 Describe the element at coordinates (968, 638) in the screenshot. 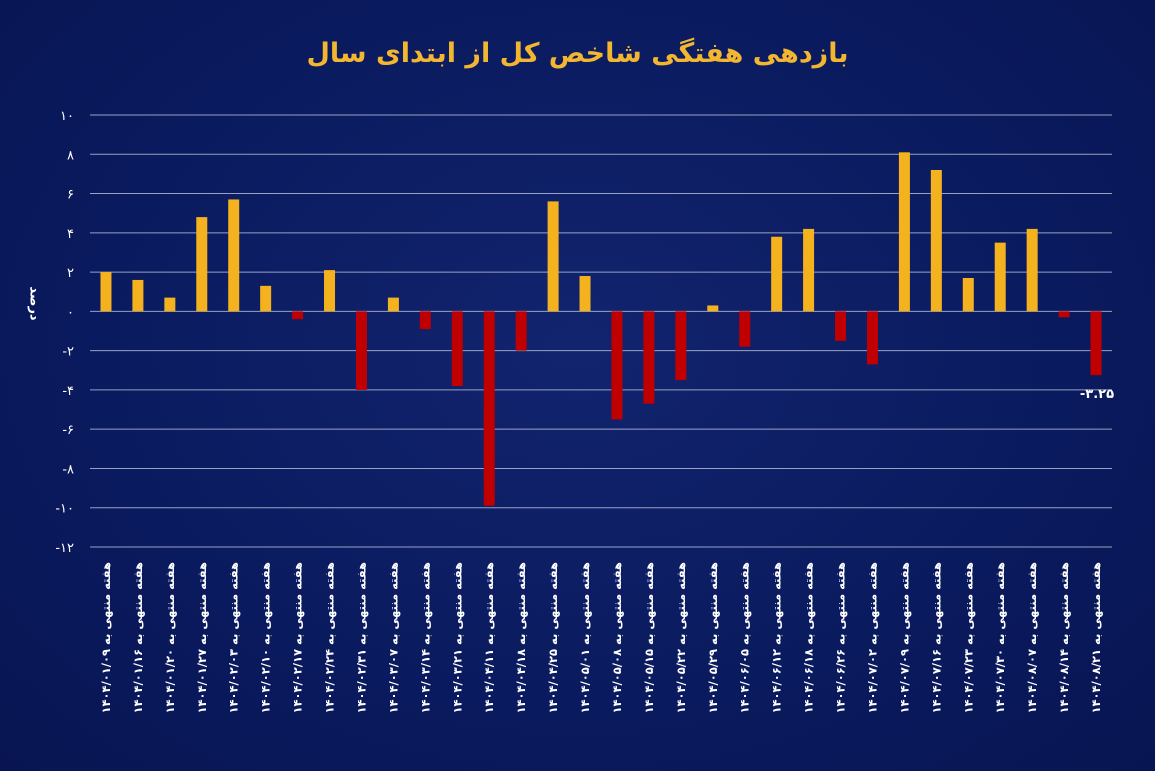

I see `x-tick-label: هفته منتهی به ۱۴۰۴/۰۷/۲۳` at that location.